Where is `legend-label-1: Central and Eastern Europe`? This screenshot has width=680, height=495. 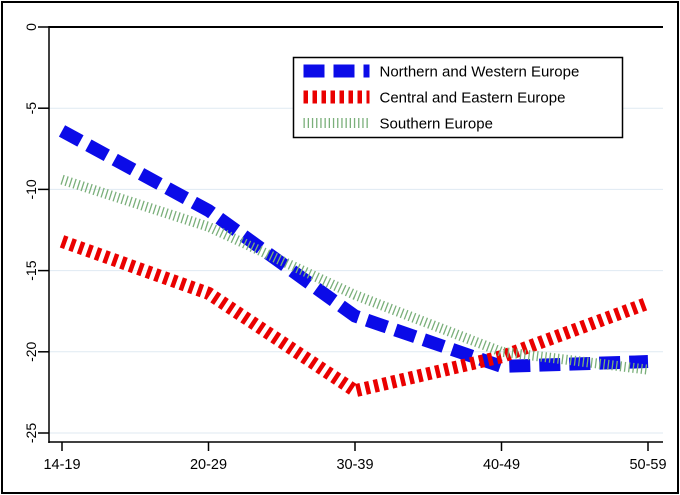 legend-label-1: Central and Eastern Europe is located at coordinates (473, 98).